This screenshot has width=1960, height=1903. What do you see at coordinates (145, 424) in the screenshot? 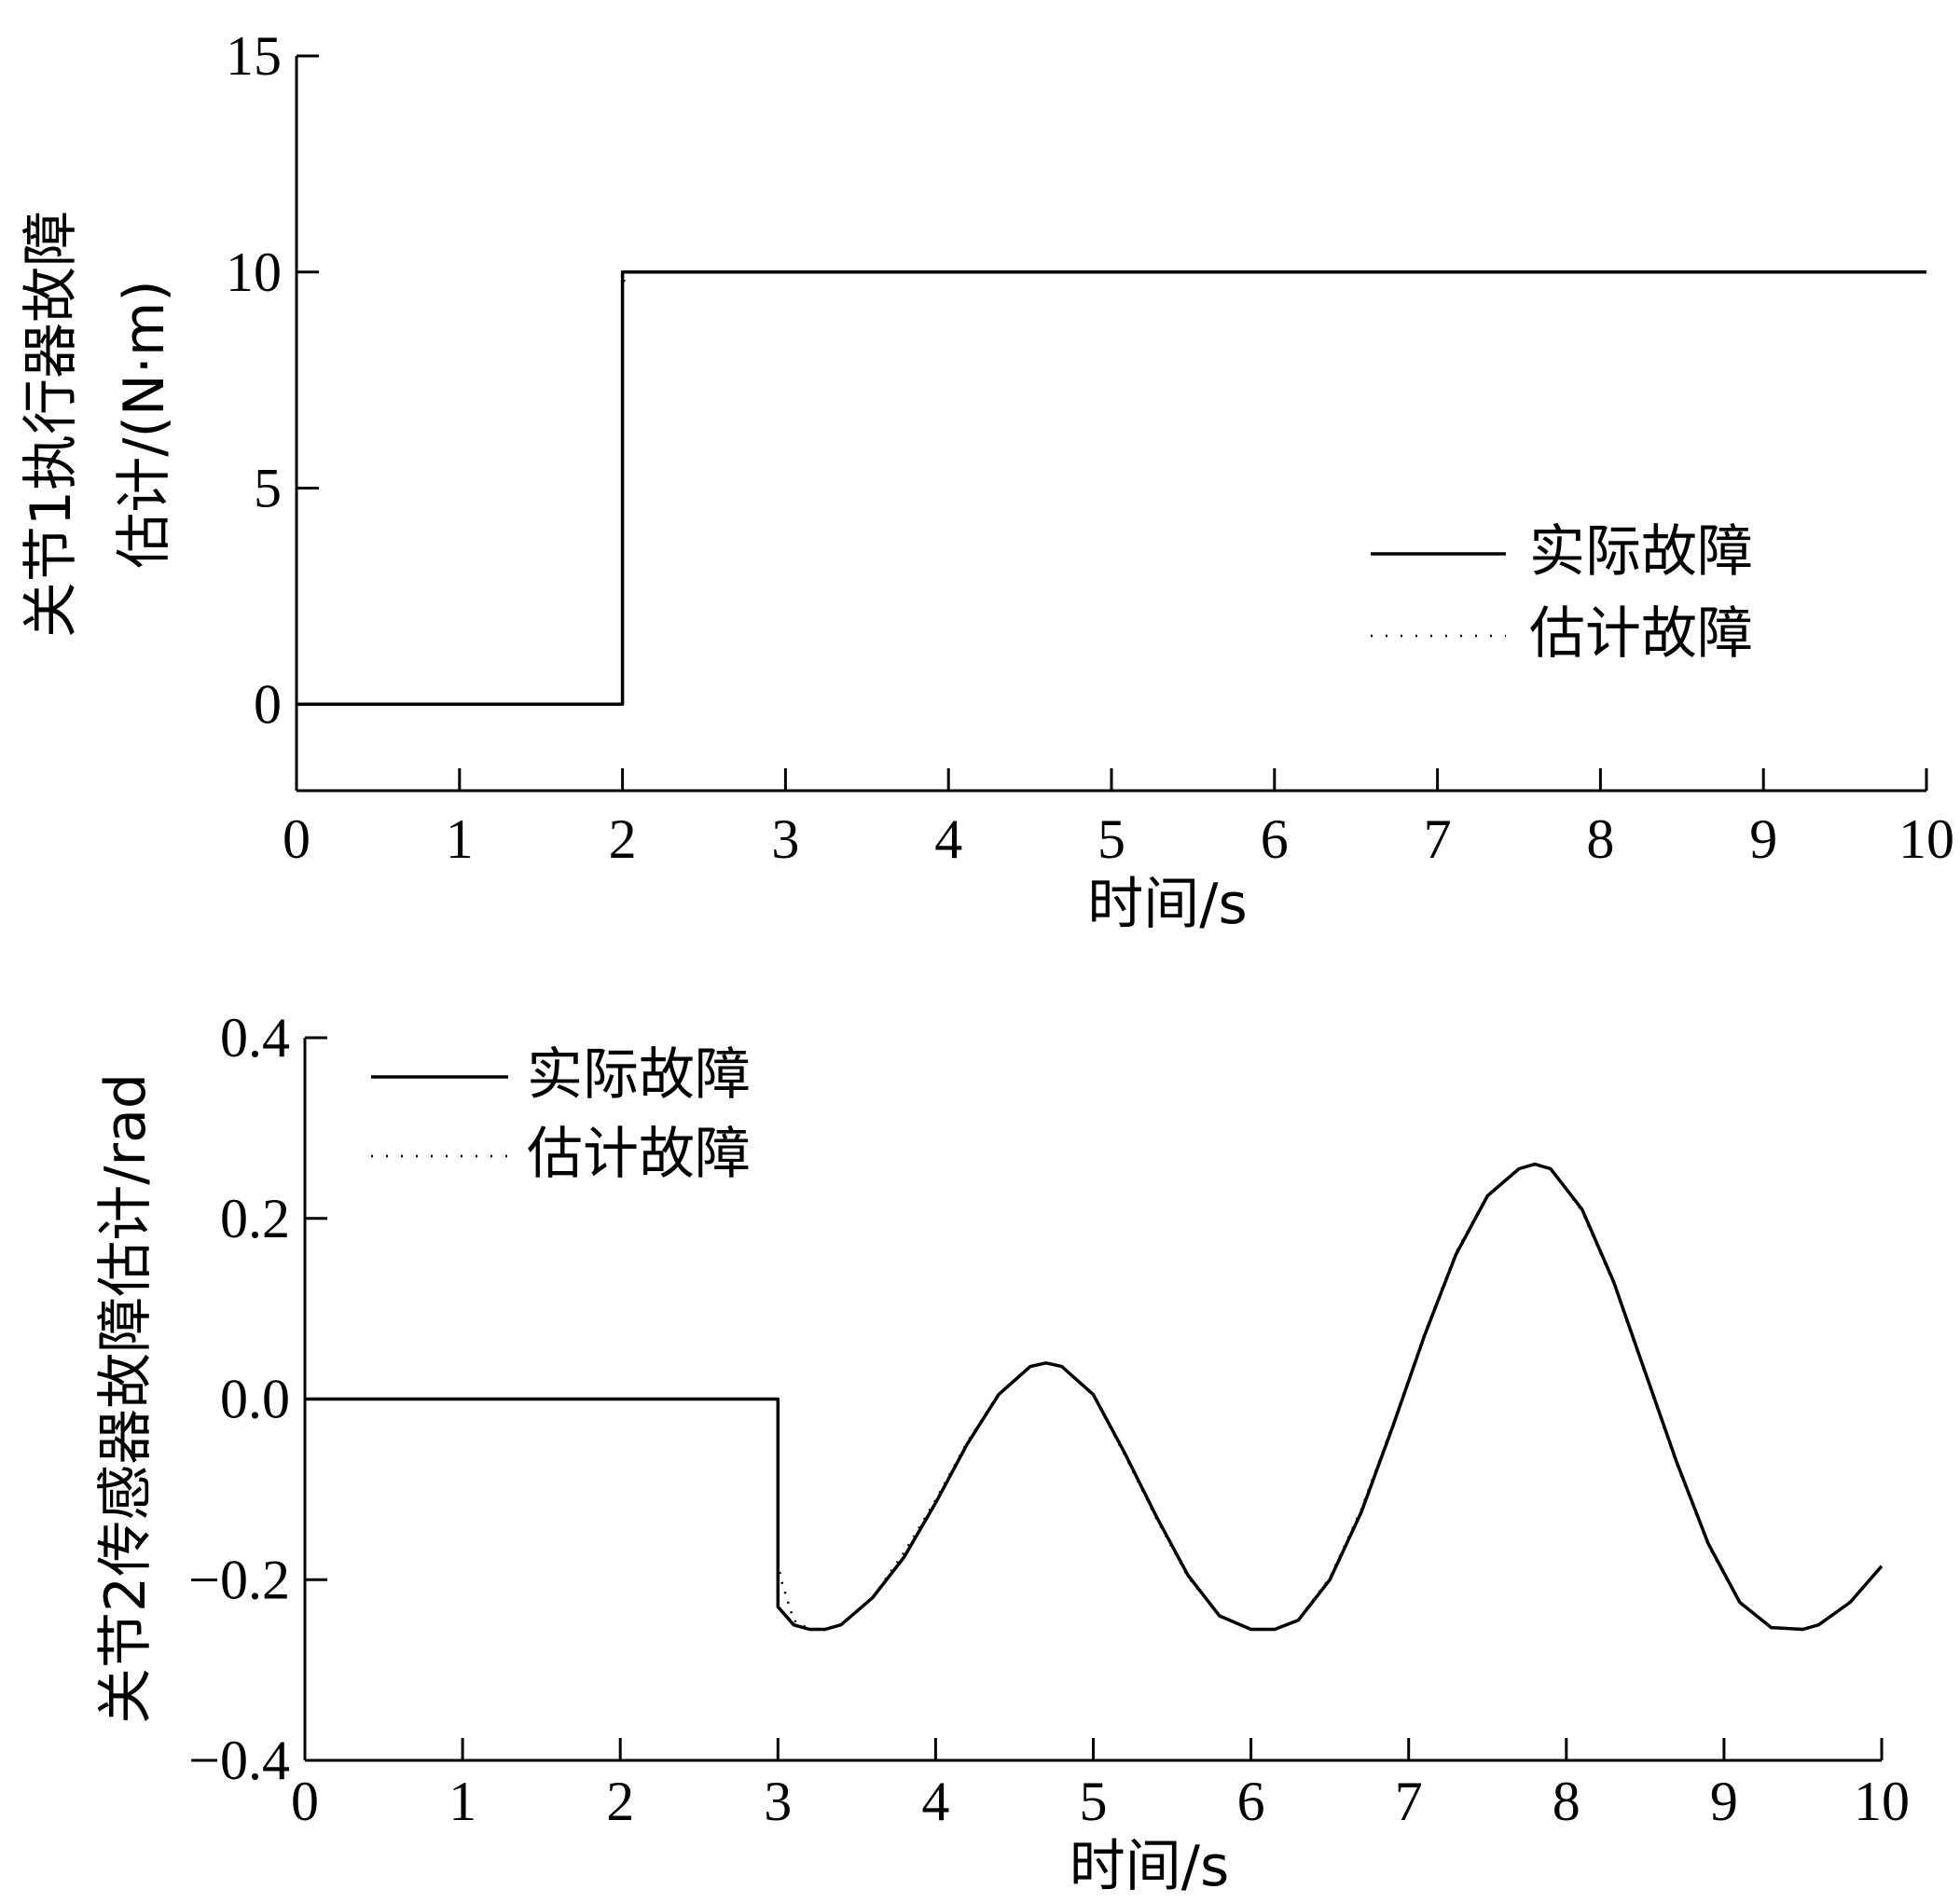
I see `y-axis-label: 估计/(N·m)` at bounding box center [145, 424].